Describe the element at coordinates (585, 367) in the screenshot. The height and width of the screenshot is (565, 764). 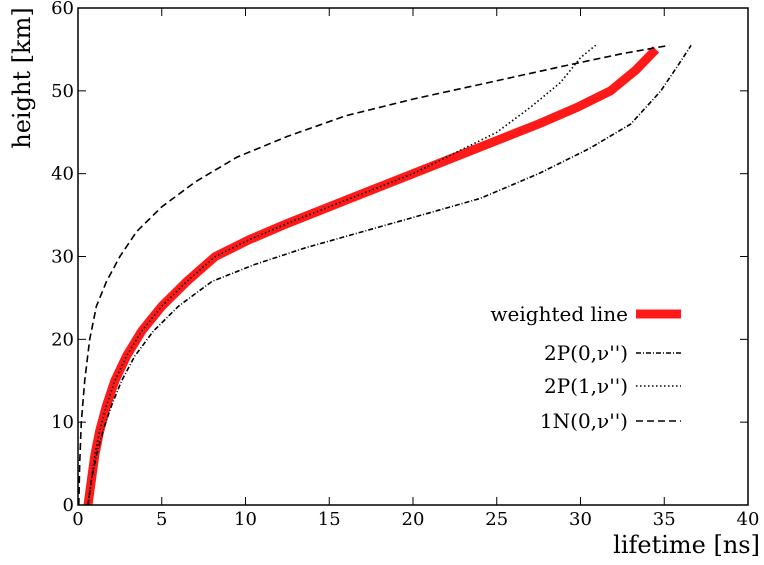
I see `legend: weighted line 2P(0,ν'') 2P(1,ν'') 1N(0,ν'')` at that location.